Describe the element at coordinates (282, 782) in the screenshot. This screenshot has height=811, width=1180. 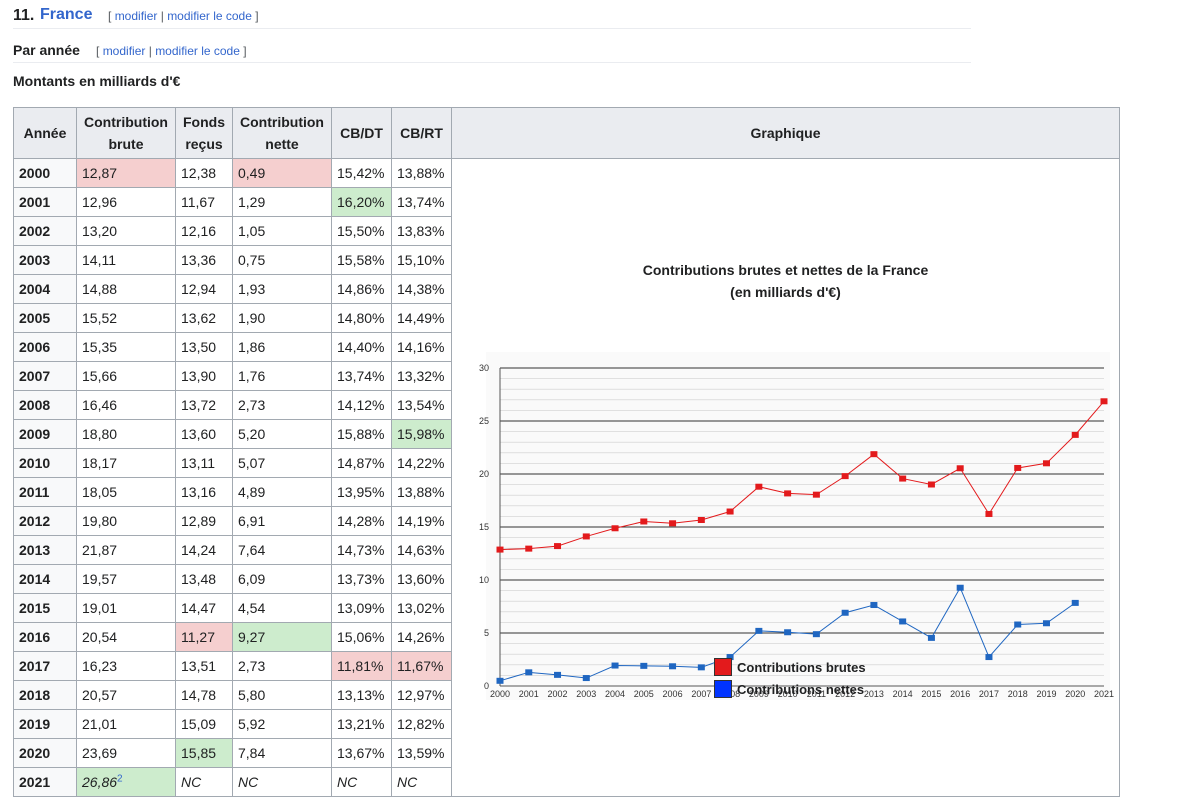
I see `cell-nette: NC` at that location.